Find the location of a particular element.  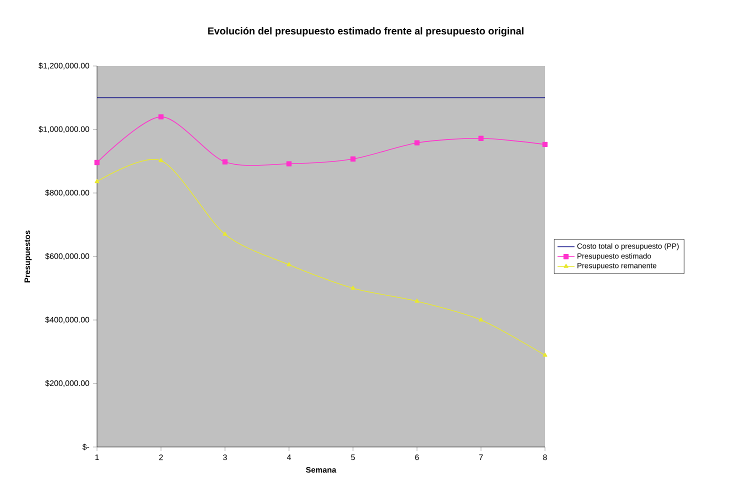

chart-title: Evolución del presupuesto estimado frente al presupuesto original is located at coordinates (366, 31).